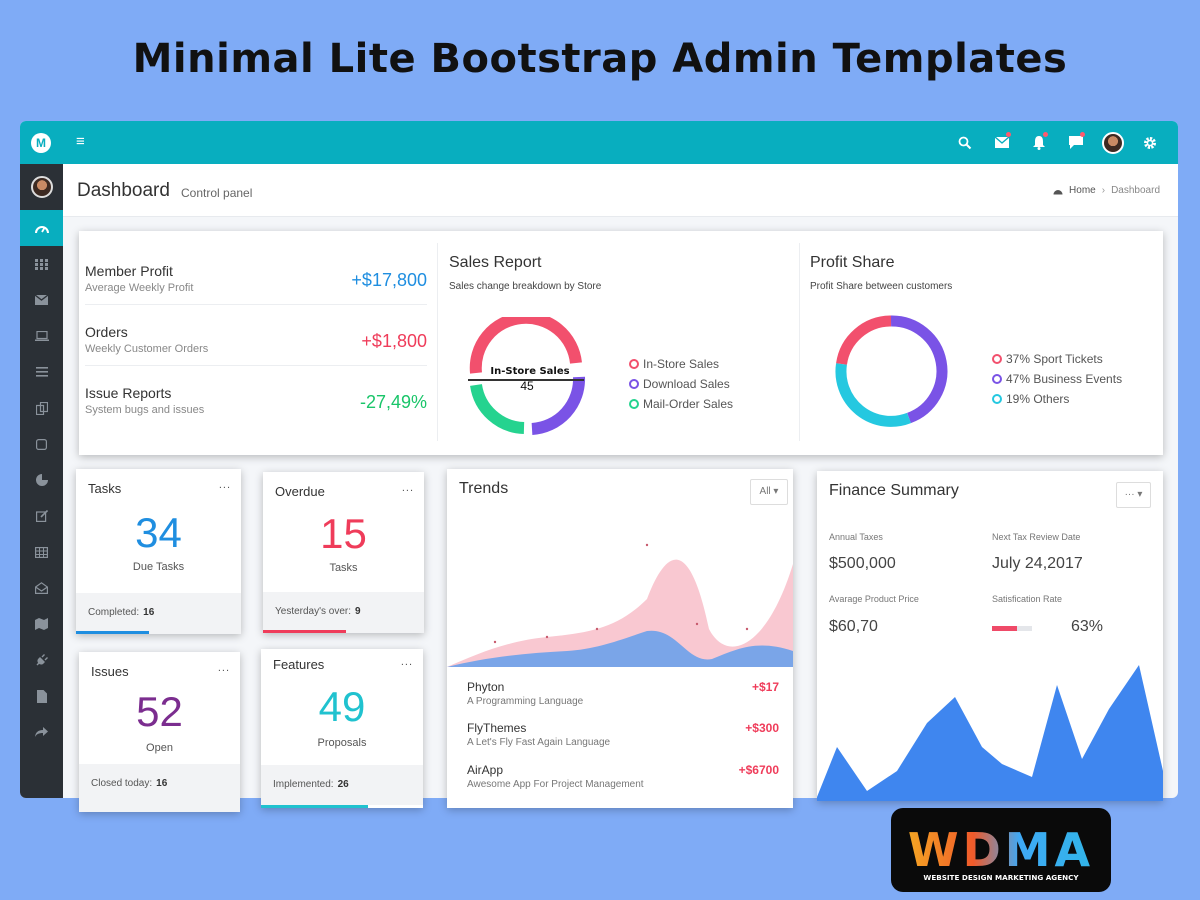 The image size is (1200, 900). I want to click on profit-share-title: Profit Share, so click(852, 262).